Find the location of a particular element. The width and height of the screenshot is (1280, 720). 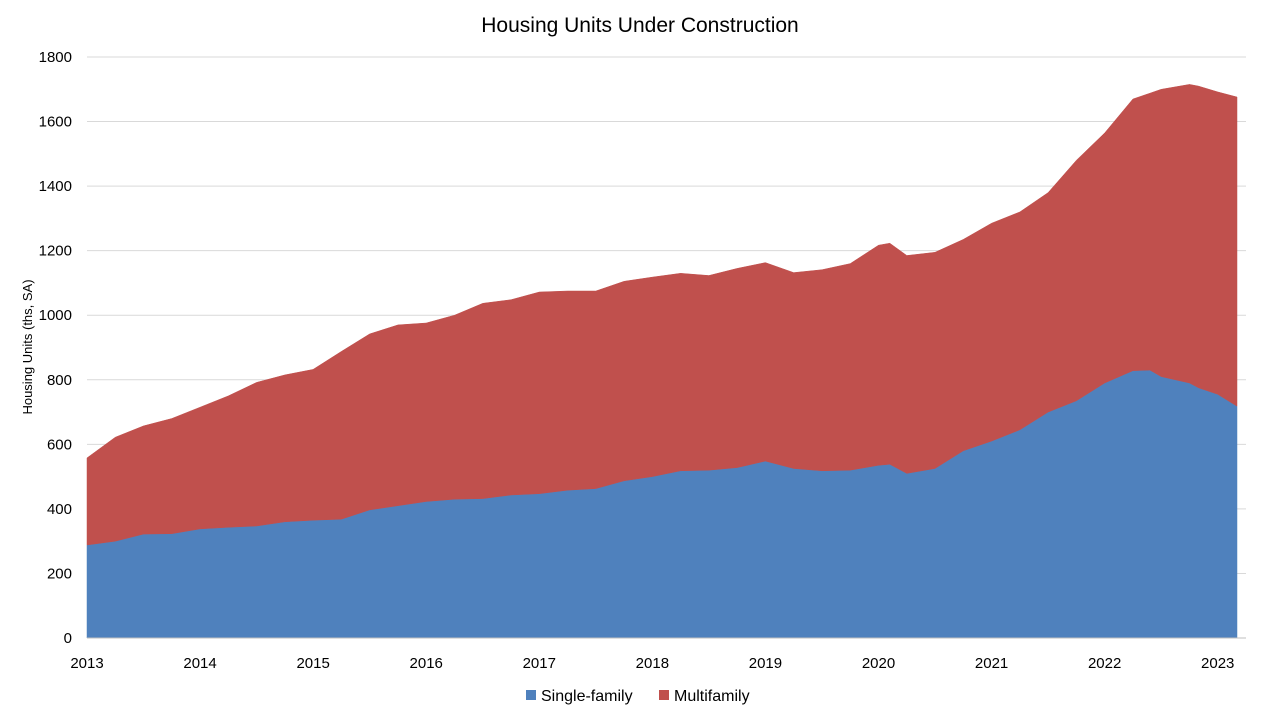

y-tick-label: 600 is located at coordinates (59, 444).